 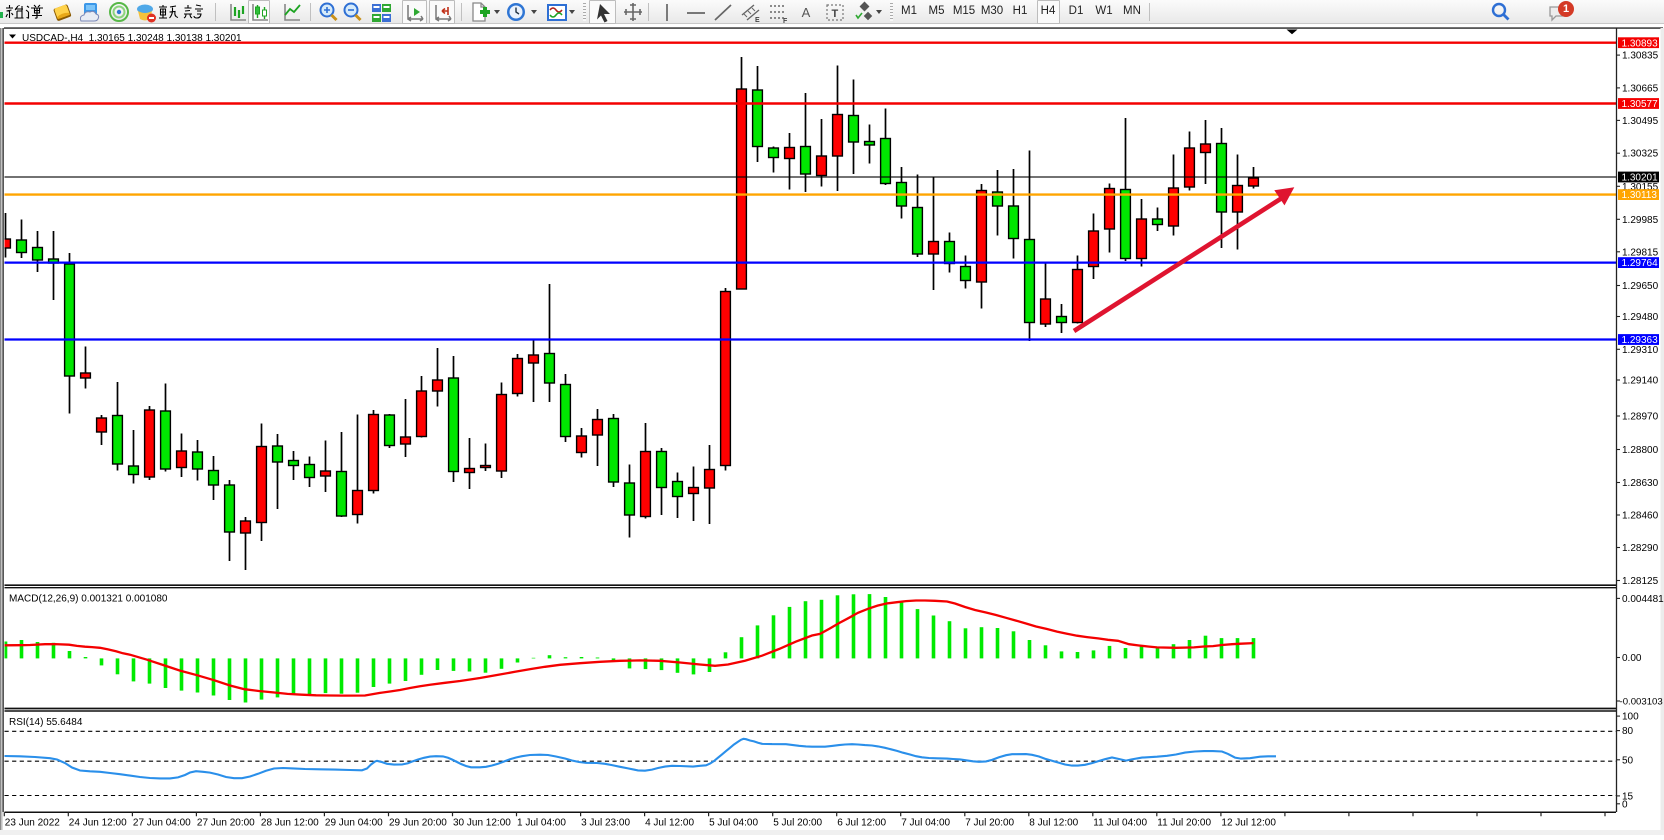 I want to click on svg-text: 1.30495, so click(x=1640, y=121).